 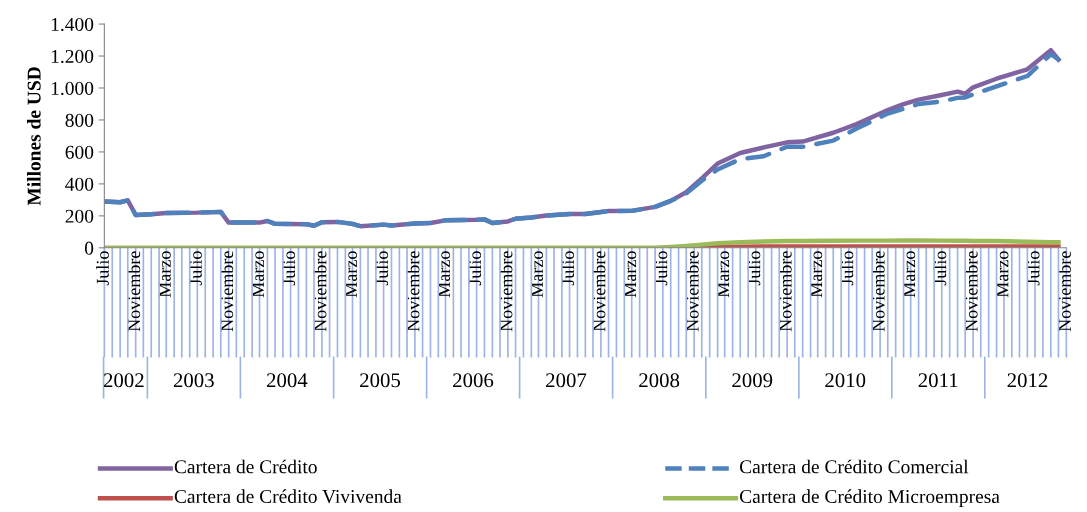 I want to click on y-tick-label: 1.200, so click(x=72, y=56).